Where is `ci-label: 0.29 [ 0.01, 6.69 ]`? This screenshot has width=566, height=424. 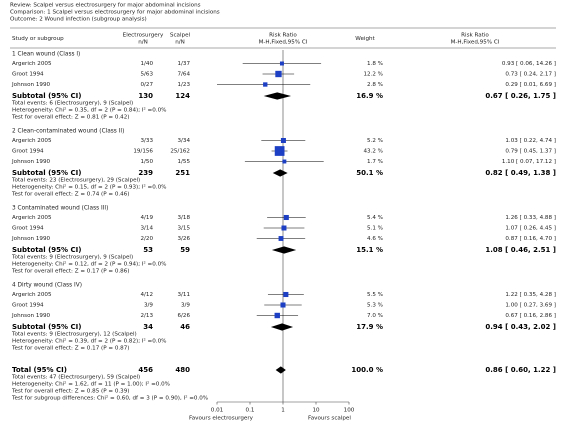
ci-label: 0.29 [ 0.01, 6.69 ] is located at coordinates (530, 85).